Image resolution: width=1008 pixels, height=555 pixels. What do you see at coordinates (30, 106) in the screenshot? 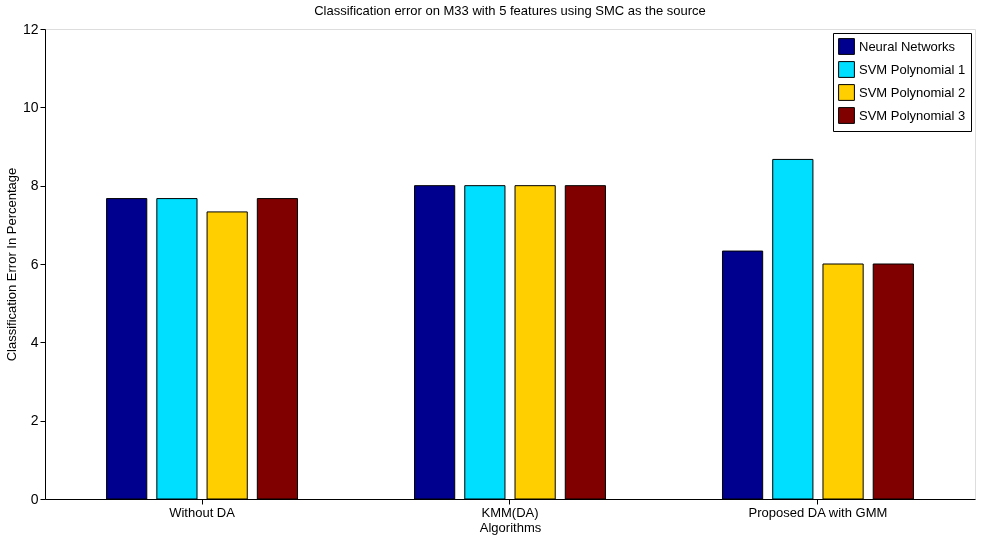
I see `y-tick-label: 10` at bounding box center [30, 106].